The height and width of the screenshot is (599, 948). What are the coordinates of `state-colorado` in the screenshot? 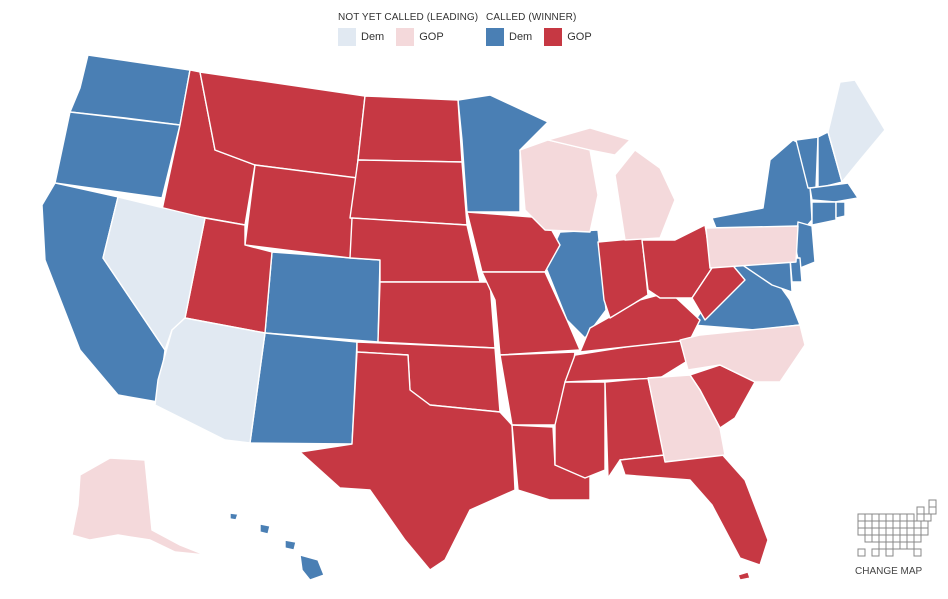 It's located at (322, 297).